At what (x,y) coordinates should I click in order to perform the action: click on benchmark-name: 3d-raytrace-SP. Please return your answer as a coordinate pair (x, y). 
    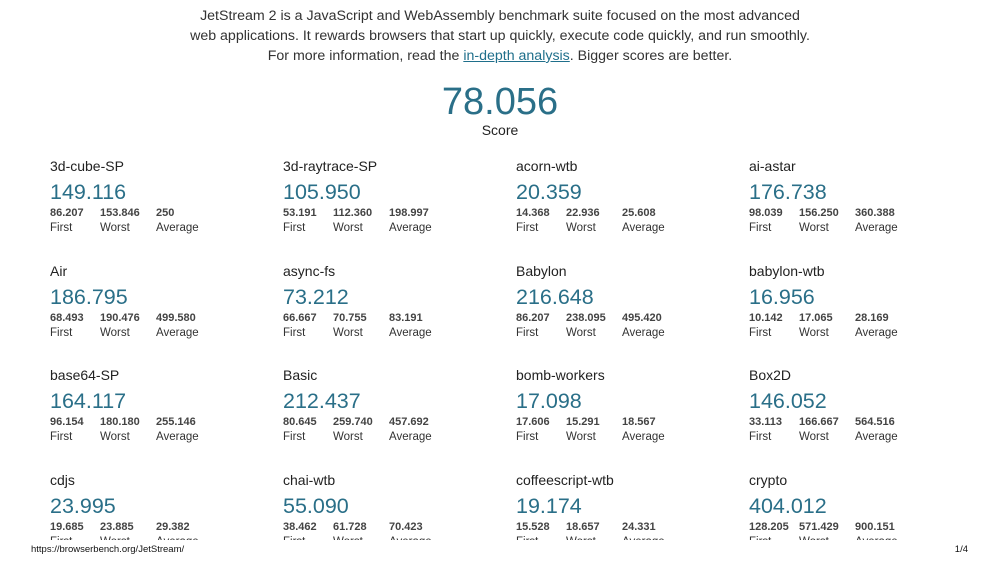
    Looking at the image, I should click on (330, 166).